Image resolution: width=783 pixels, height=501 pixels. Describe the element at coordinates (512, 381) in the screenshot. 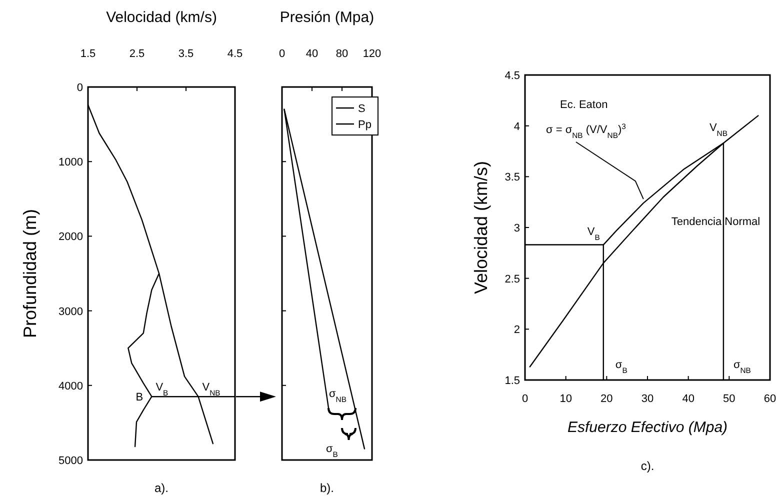

I see `y-tick-label: 1.5` at that location.